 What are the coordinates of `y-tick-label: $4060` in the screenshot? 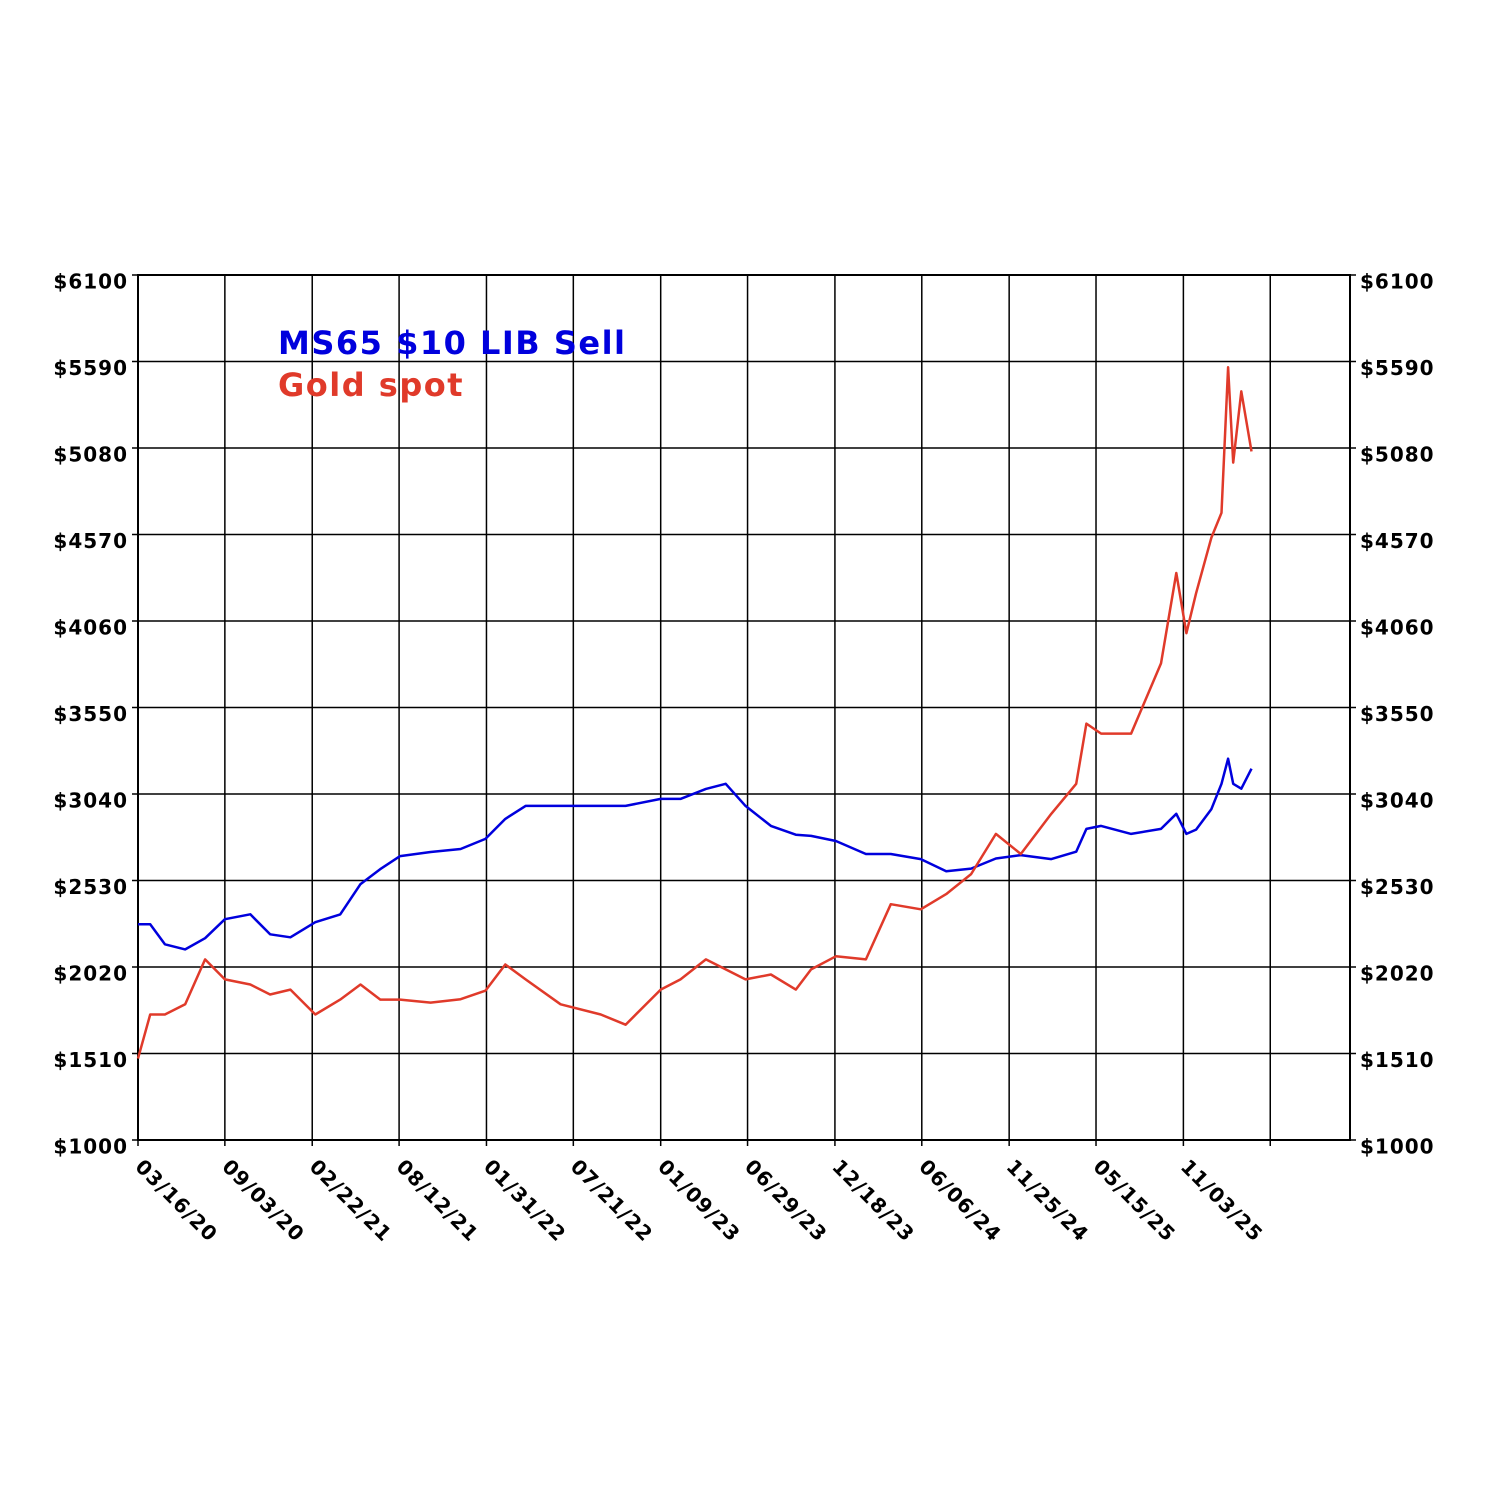 It's located at (90, 628).